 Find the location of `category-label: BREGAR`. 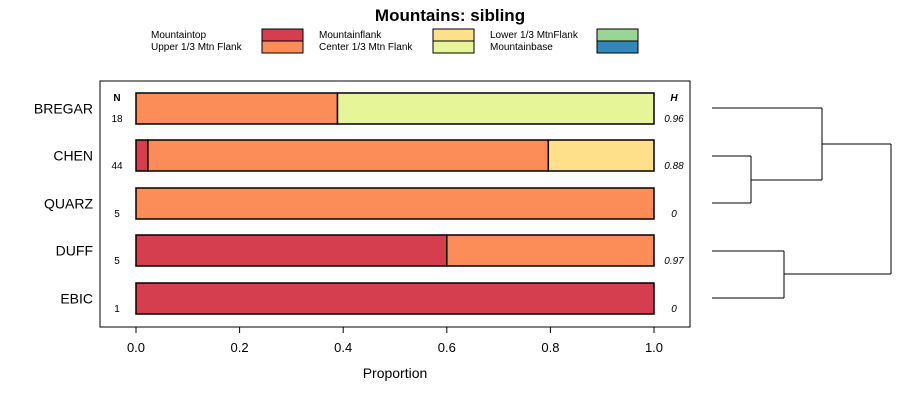

category-label: BREGAR is located at coordinates (63, 109).